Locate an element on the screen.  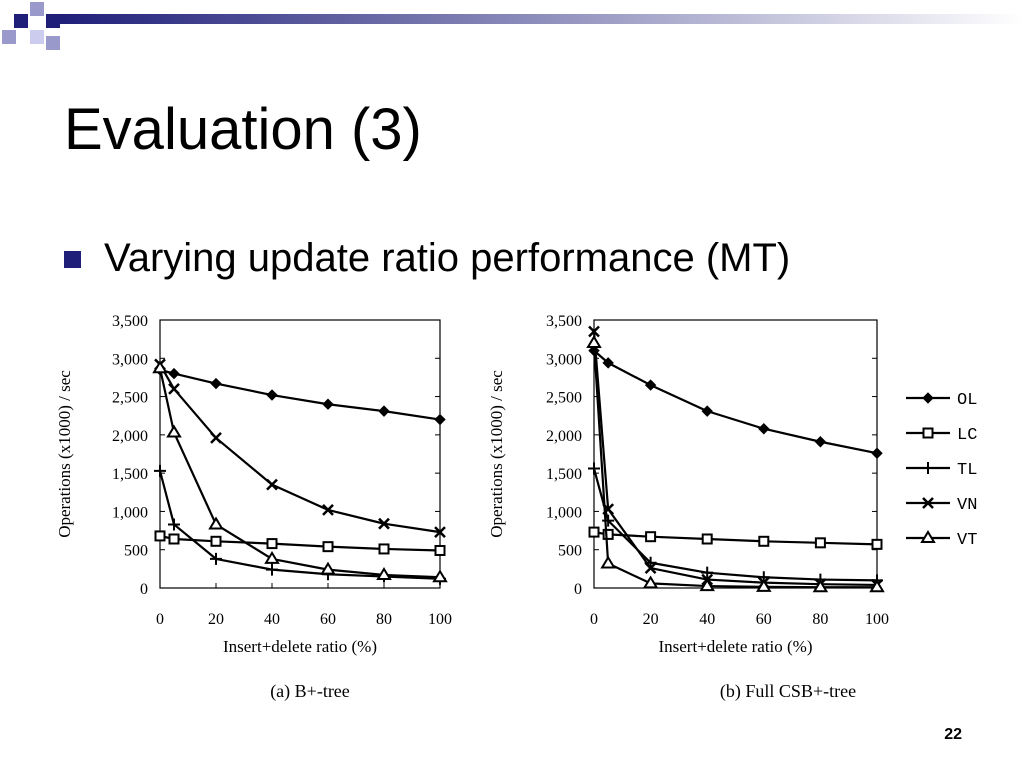
chart-b-series-vn-line is located at coordinates (735, 459).